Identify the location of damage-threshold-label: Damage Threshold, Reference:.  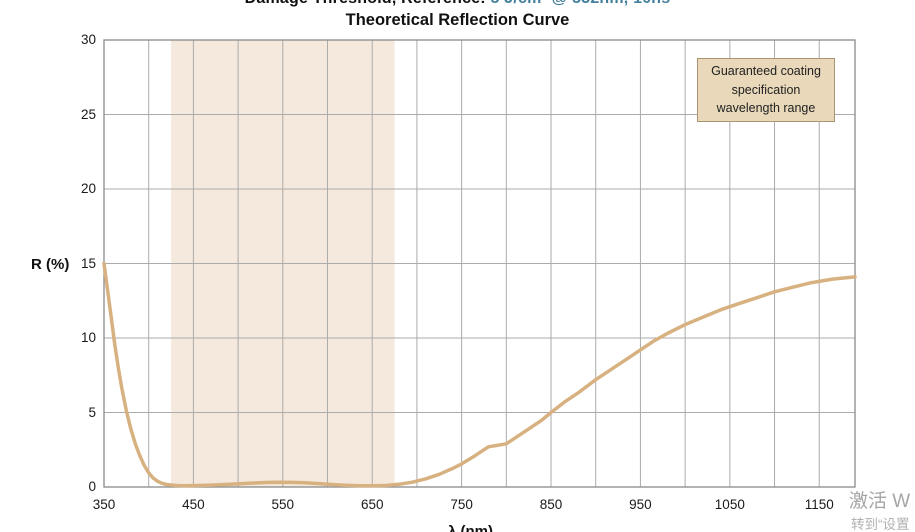
(368, 3).